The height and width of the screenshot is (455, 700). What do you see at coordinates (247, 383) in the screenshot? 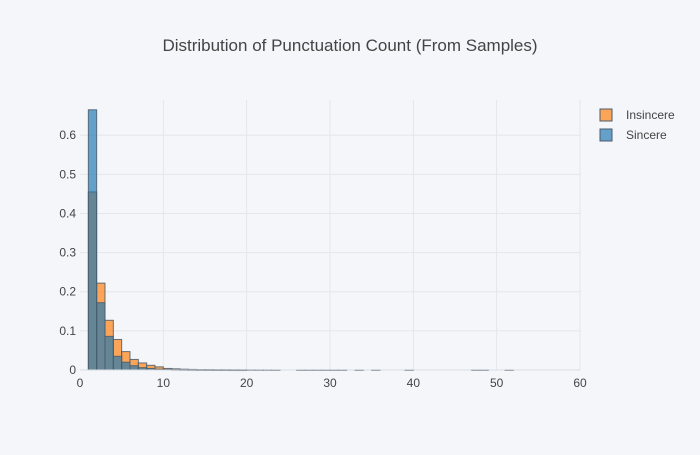
I see `x-tick-label: 20` at bounding box center [247, 383].